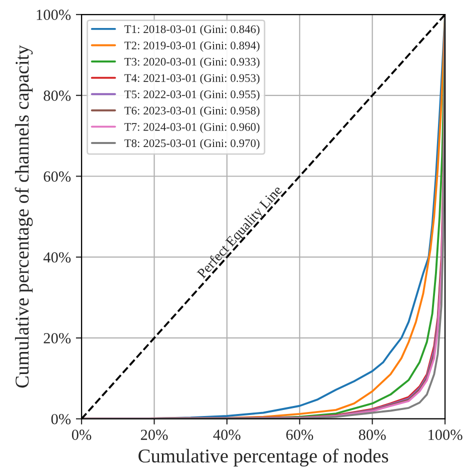  What do you see at coordinates (57, 176) in the screenshot?
I see `y-tick-label: 60%` at bounding box center [57, 176].